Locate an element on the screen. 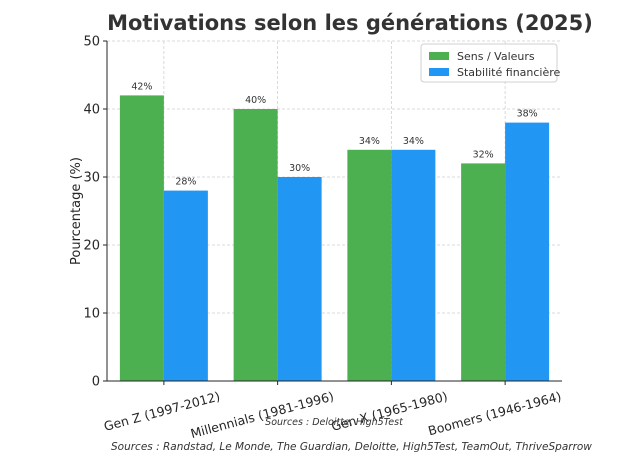 Image resolution: width=640 pixels, height=460 pixels. legend-entry: Sens / Valeurs is located at coordinates (496, 56).